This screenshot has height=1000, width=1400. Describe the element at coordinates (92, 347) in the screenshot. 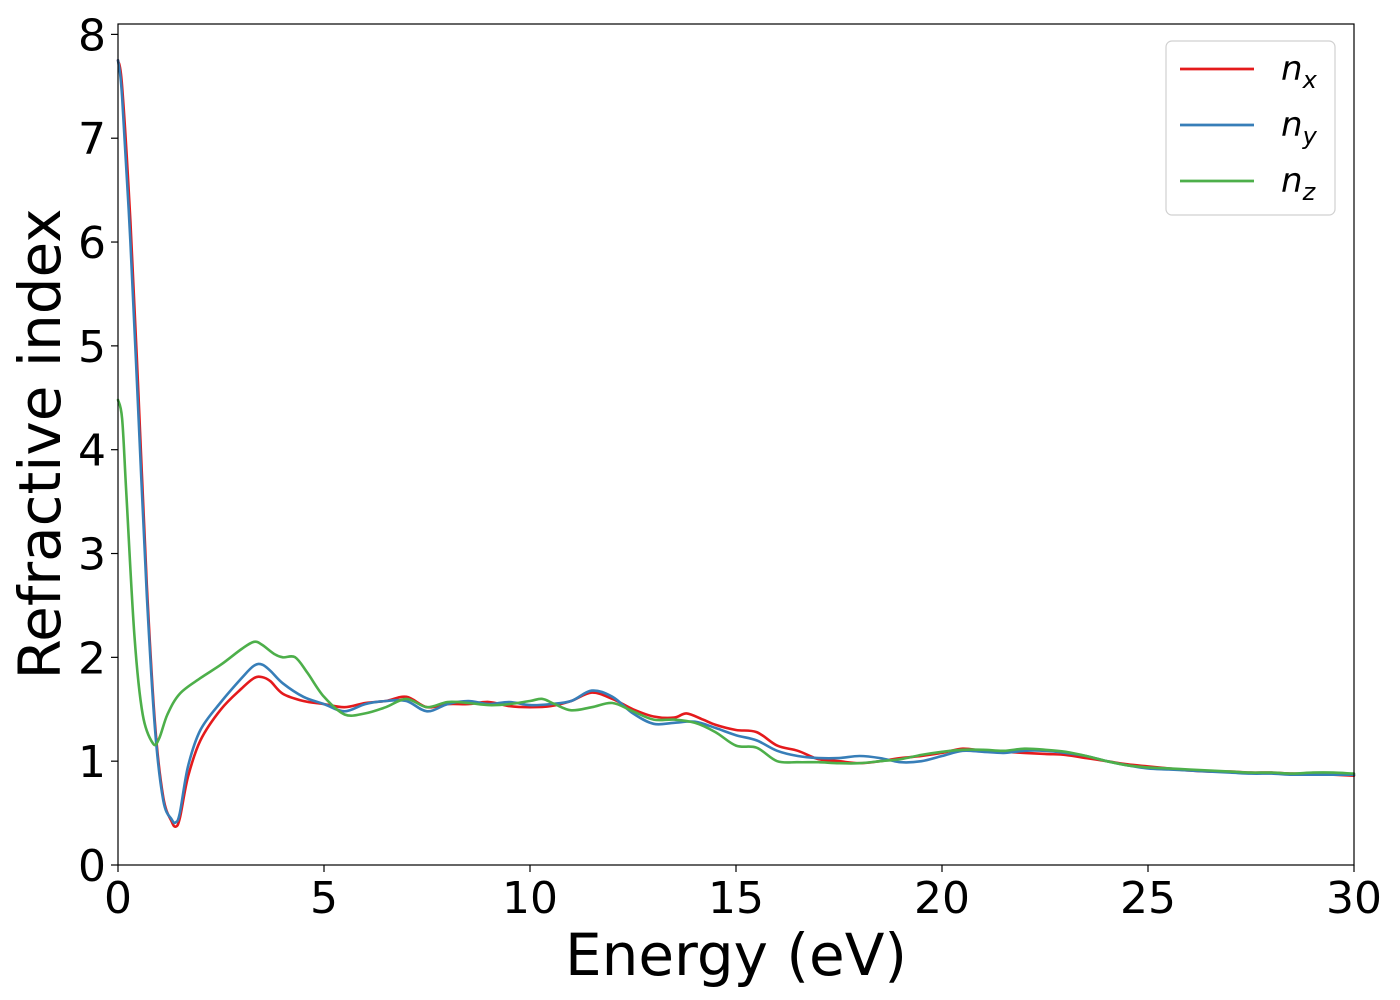

I see `y-tick-label: 5` at that location.